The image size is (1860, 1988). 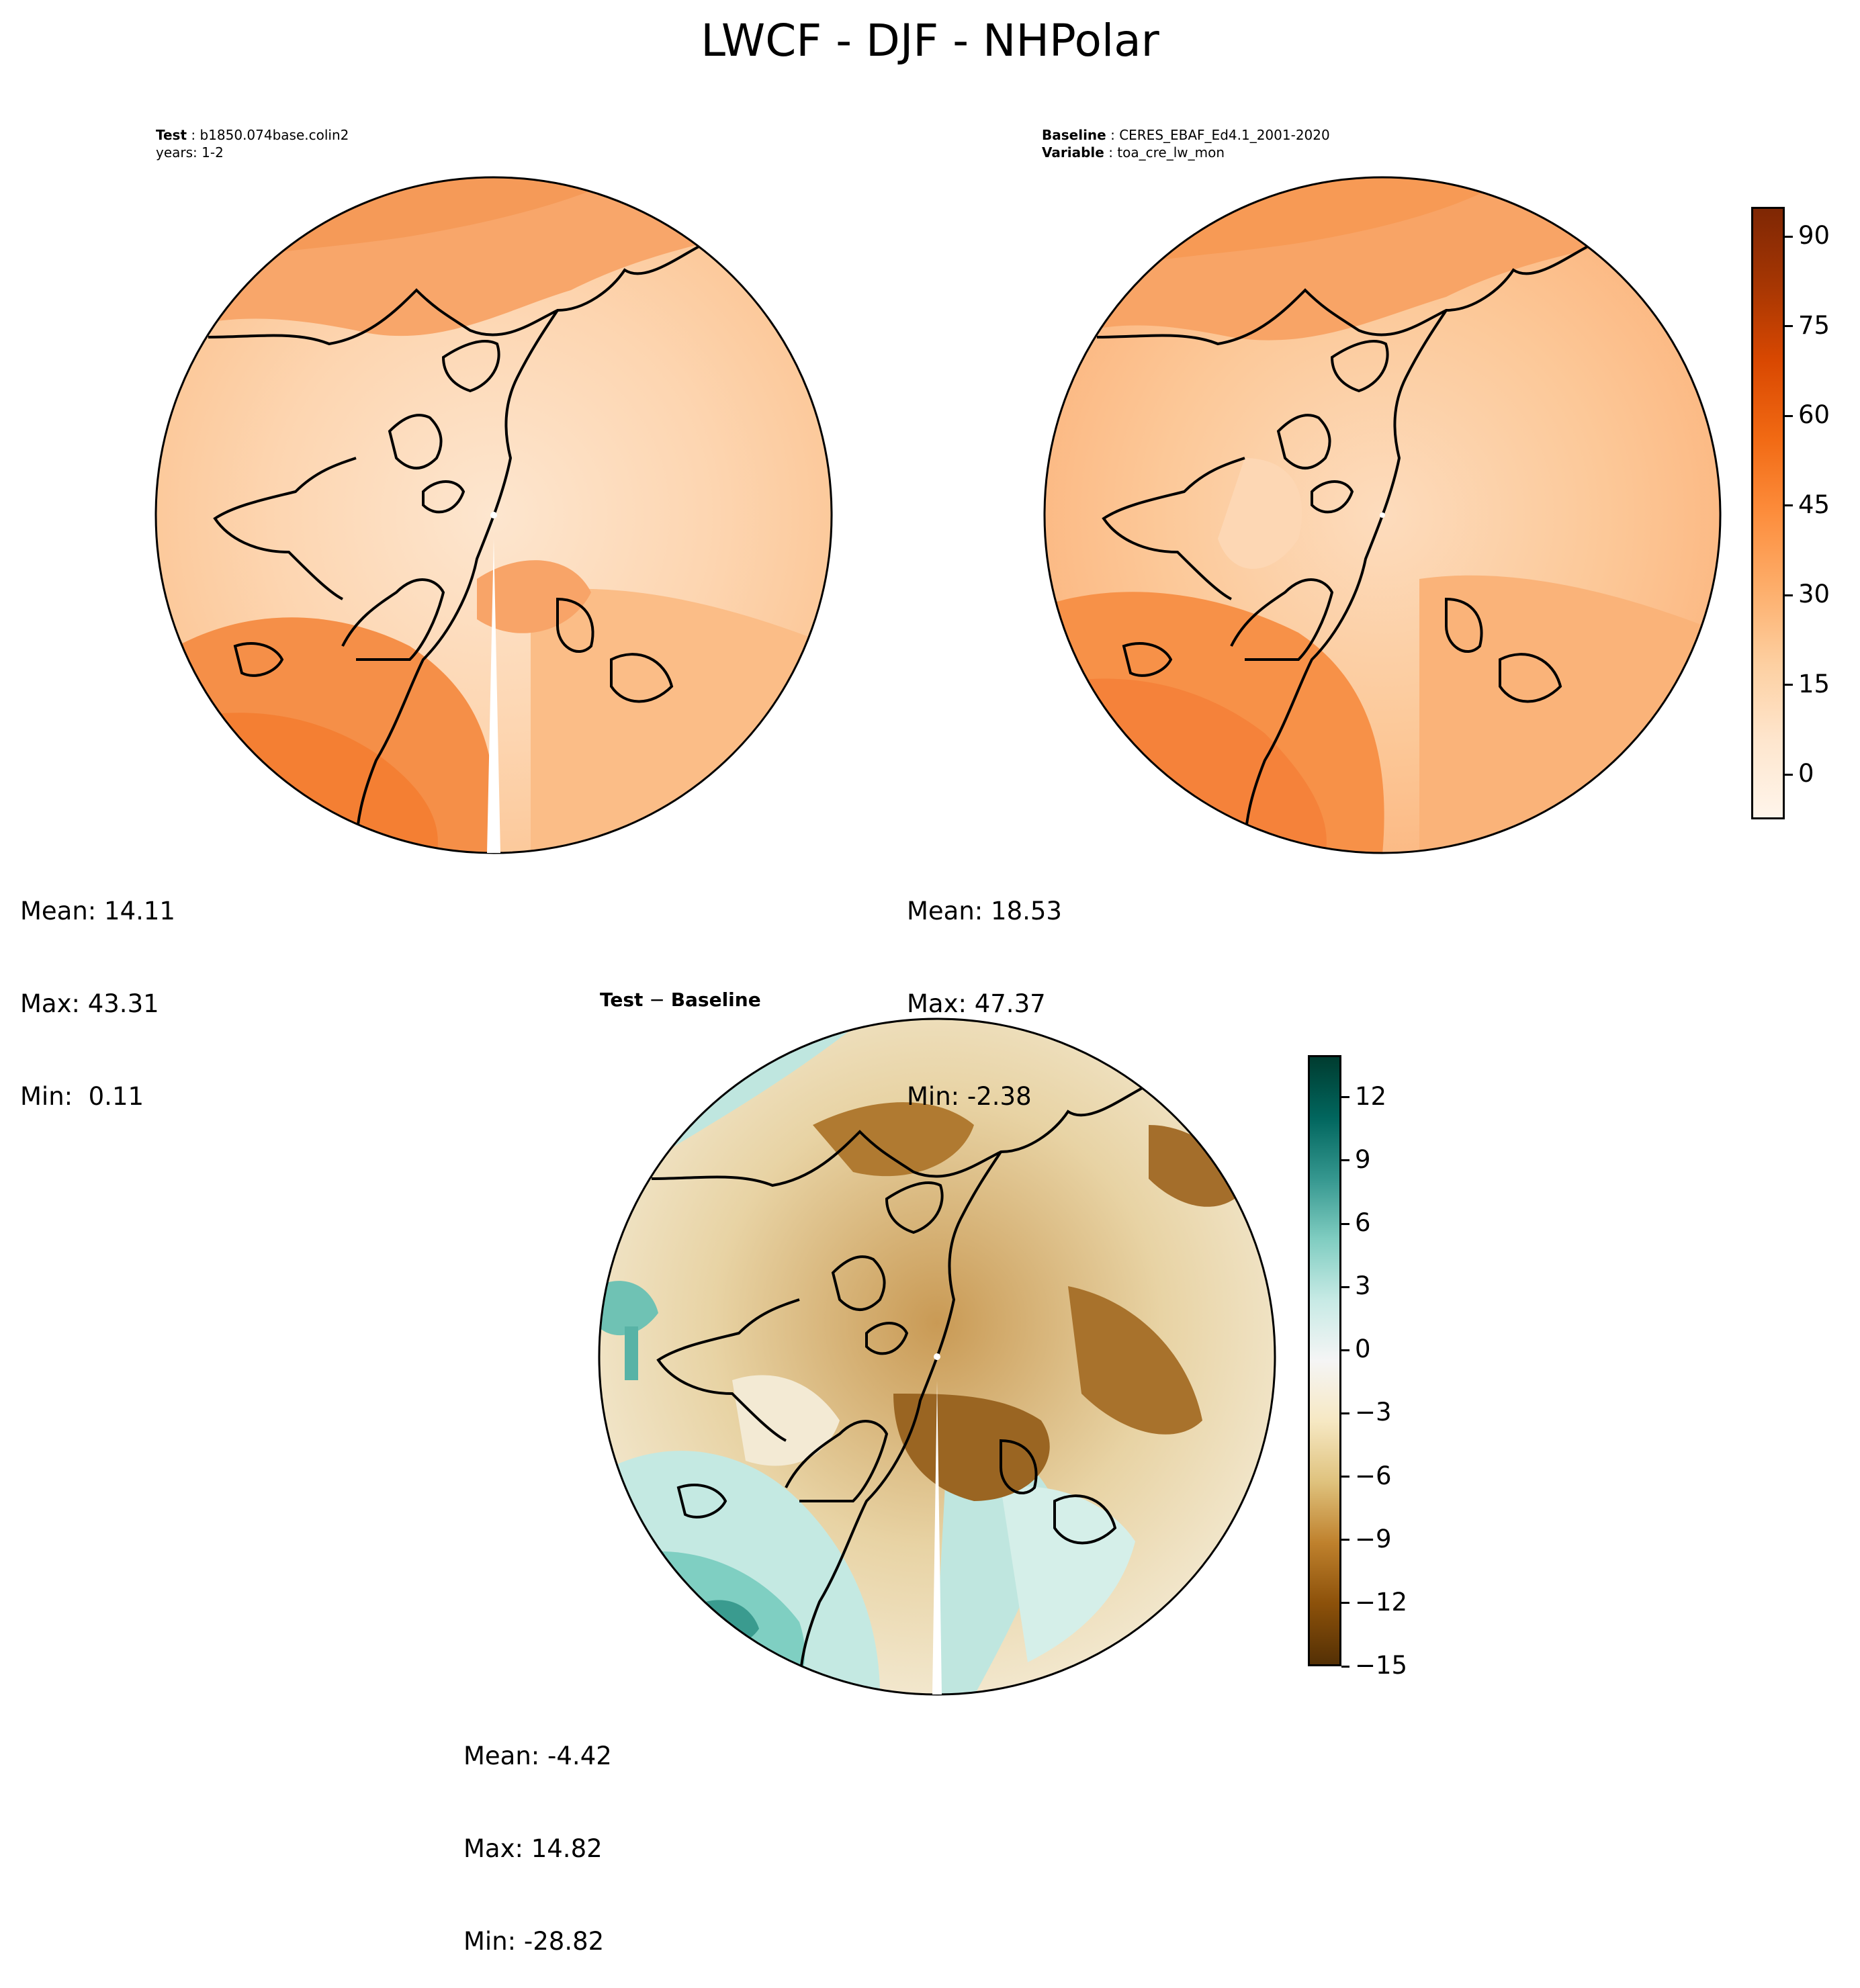 I want to click on field-colorbar-tick-label: 60, so click(x=1814, y=415).